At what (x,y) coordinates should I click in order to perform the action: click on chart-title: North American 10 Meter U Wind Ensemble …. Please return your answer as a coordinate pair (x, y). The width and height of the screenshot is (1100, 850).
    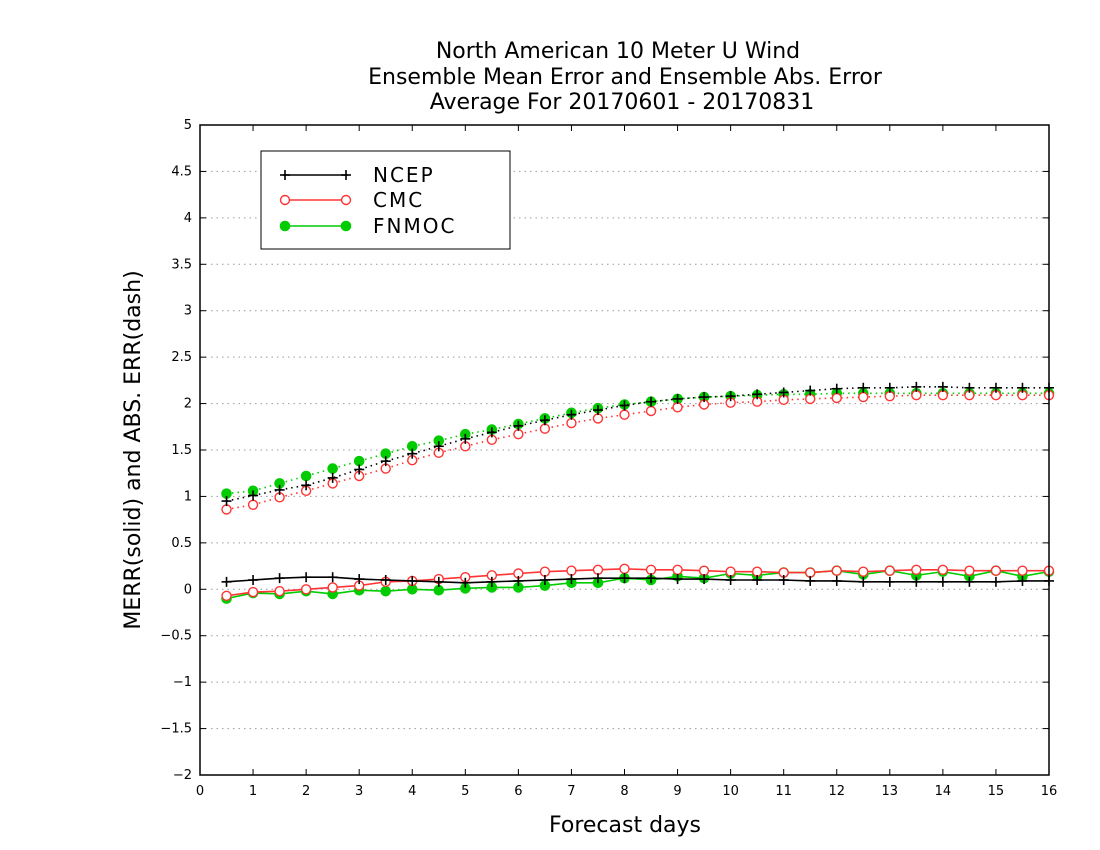
    Looking at the image, I should click on (625, 77).